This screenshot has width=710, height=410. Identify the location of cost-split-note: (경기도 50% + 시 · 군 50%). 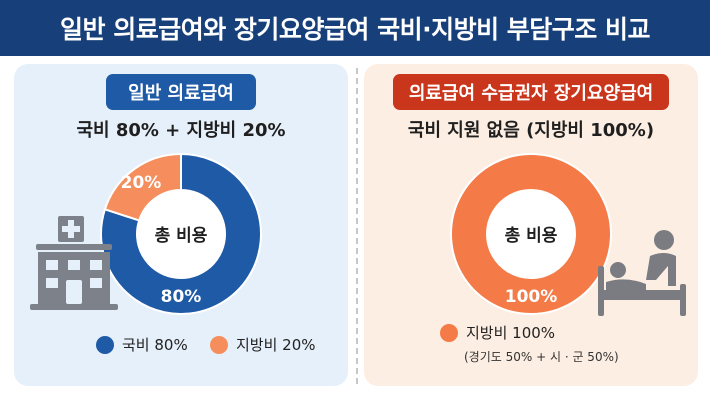
(541, 357).